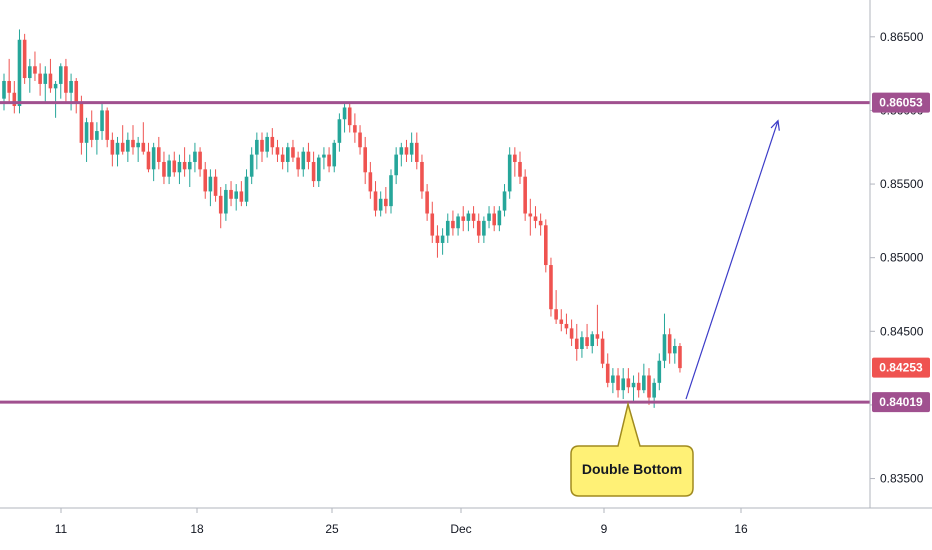 Image resolution: width=932 pixels, height=550 pixels. I want to click on time-axis: 11 18 25 Dec 9 16, so click(466, 521).